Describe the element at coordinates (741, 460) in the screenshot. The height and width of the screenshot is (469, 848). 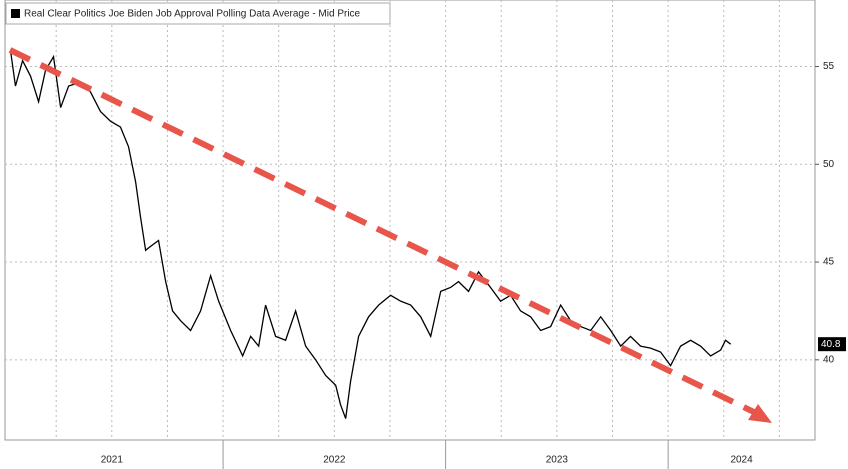
I see `x-tick-label: 2024` at that location.